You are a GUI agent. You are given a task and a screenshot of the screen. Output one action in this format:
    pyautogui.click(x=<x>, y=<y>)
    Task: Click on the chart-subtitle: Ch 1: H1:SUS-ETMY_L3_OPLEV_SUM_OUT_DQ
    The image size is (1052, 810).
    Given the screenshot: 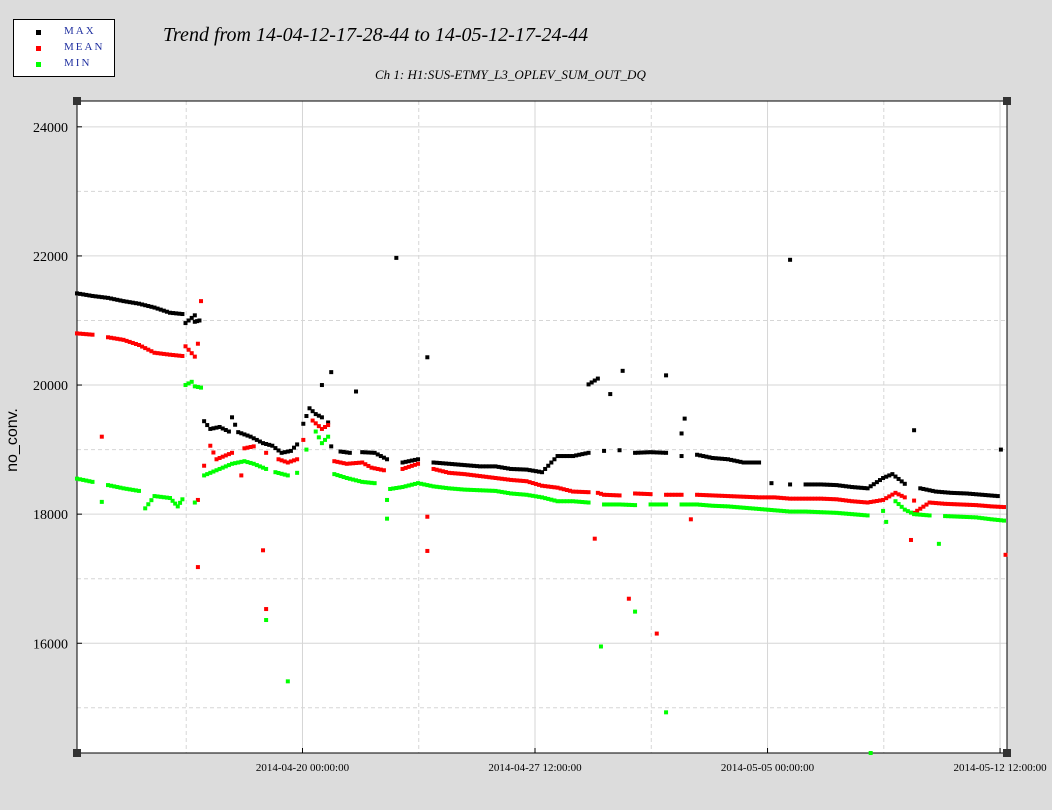 What is the action you would take?
    pyautogui.click(x=510, y=74)
    